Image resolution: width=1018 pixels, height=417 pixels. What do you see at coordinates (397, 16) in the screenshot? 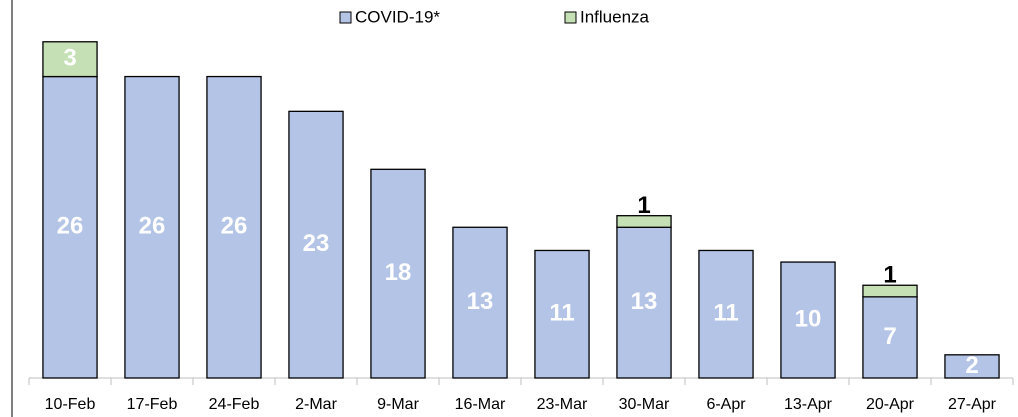
I see `legend-label: COVID-19*` at bounding box center [397, 16].